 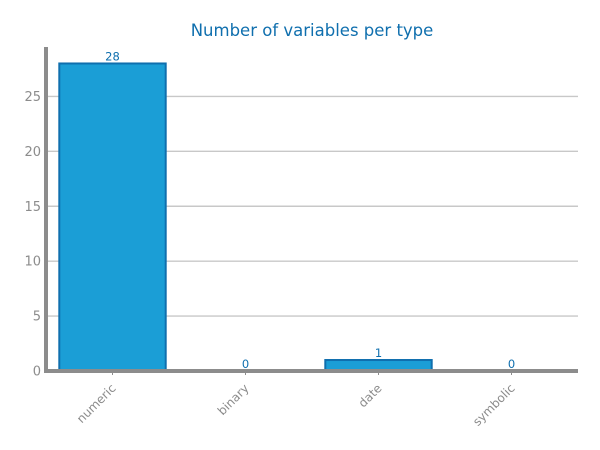 What do you see at coordinates (378, 353) in the screenshot?
I see `data-label-date: 1` at bounding box center [378, 353].